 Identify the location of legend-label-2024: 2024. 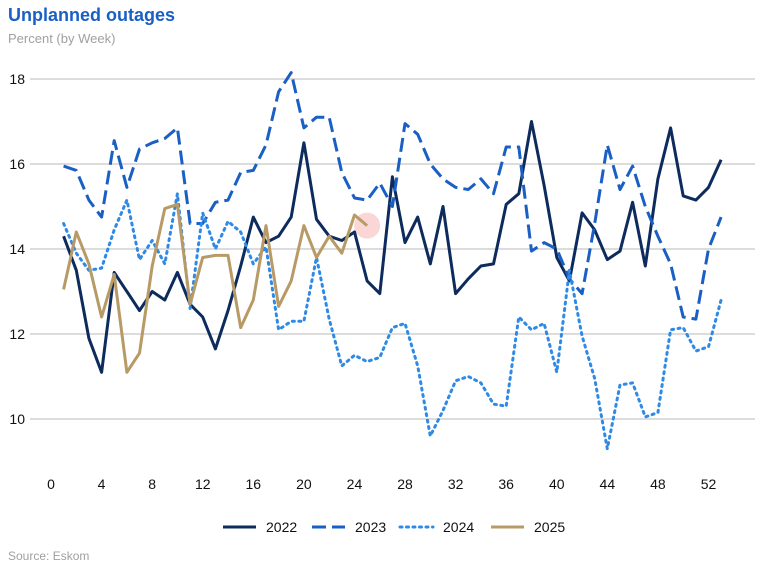
(458, 527).